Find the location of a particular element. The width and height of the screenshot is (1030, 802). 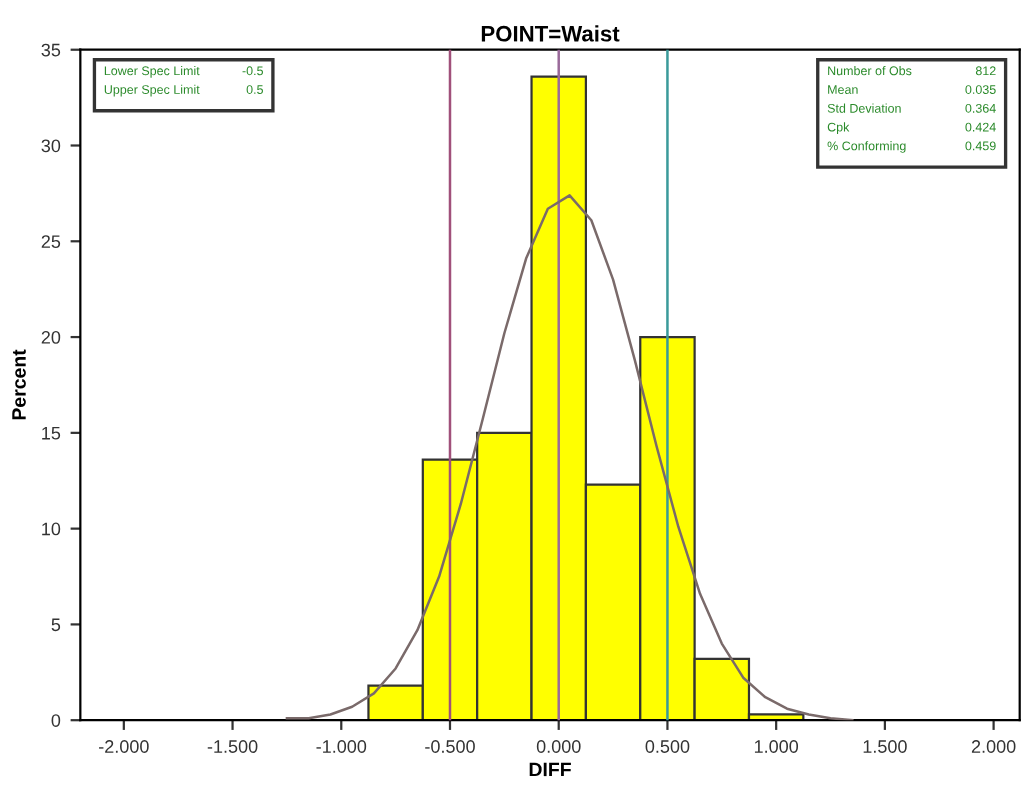

x-tick-label: 0.000 is located at coordinates (558, 746).